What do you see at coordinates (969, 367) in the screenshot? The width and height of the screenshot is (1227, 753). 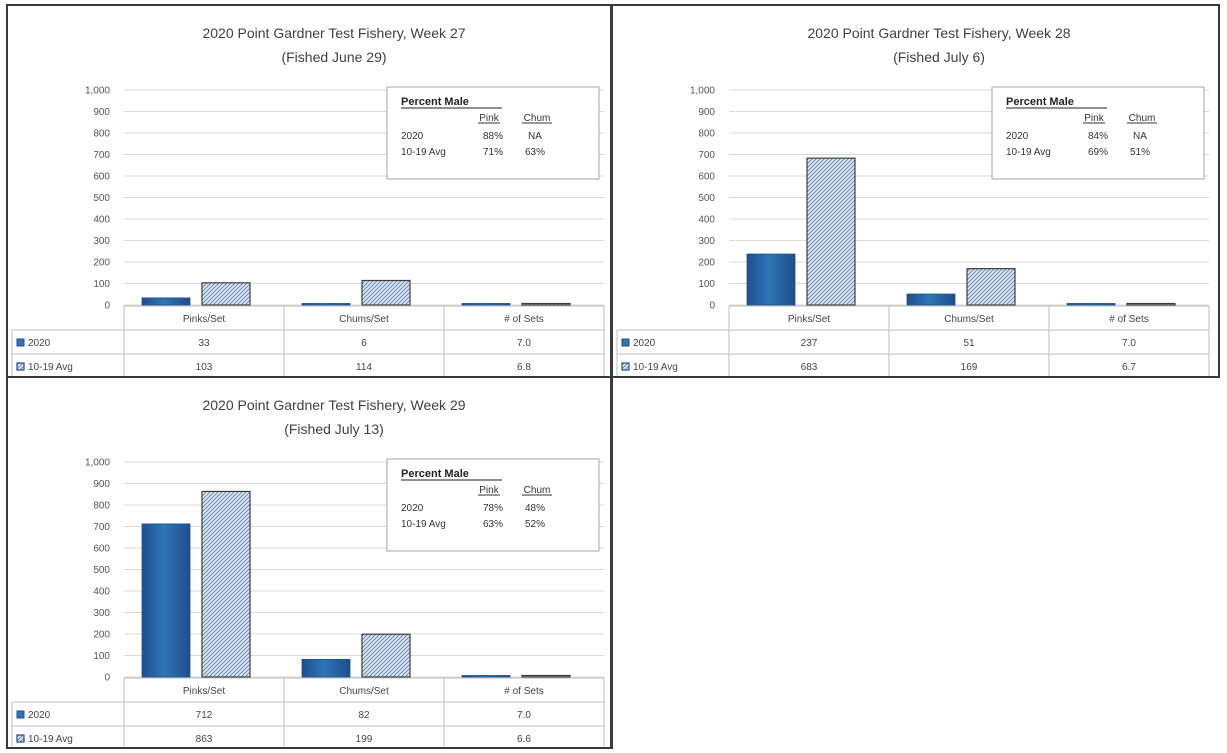 I see `data-label: 169` at bounding box center [969, 367].